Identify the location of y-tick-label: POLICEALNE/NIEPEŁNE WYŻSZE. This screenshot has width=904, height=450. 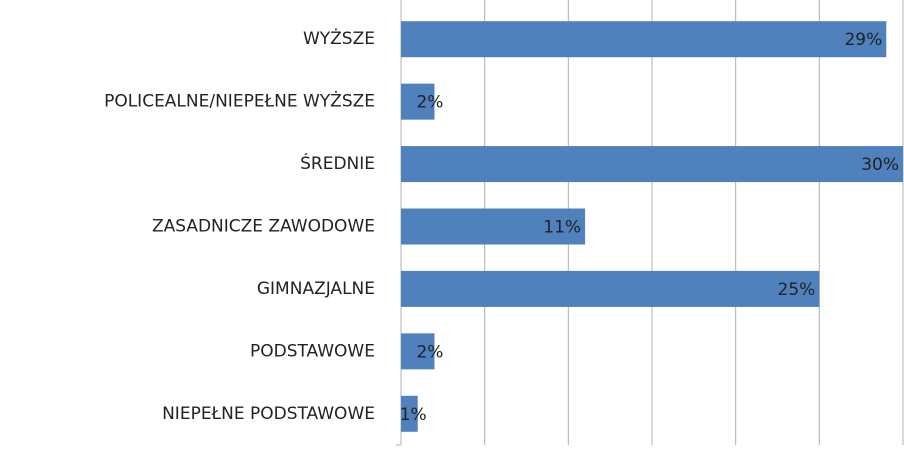
(239, 101).